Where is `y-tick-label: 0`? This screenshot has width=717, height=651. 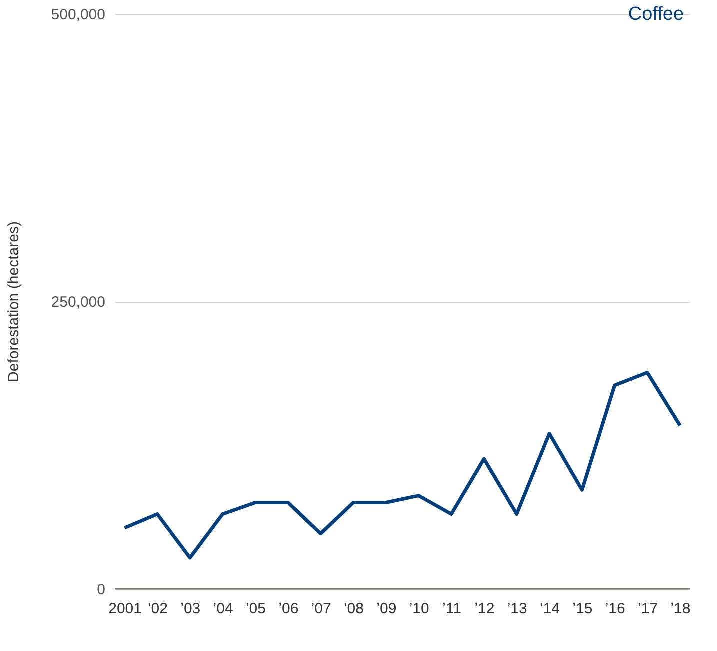 y-tick-label: 0 is located at coordinates (101, 590).